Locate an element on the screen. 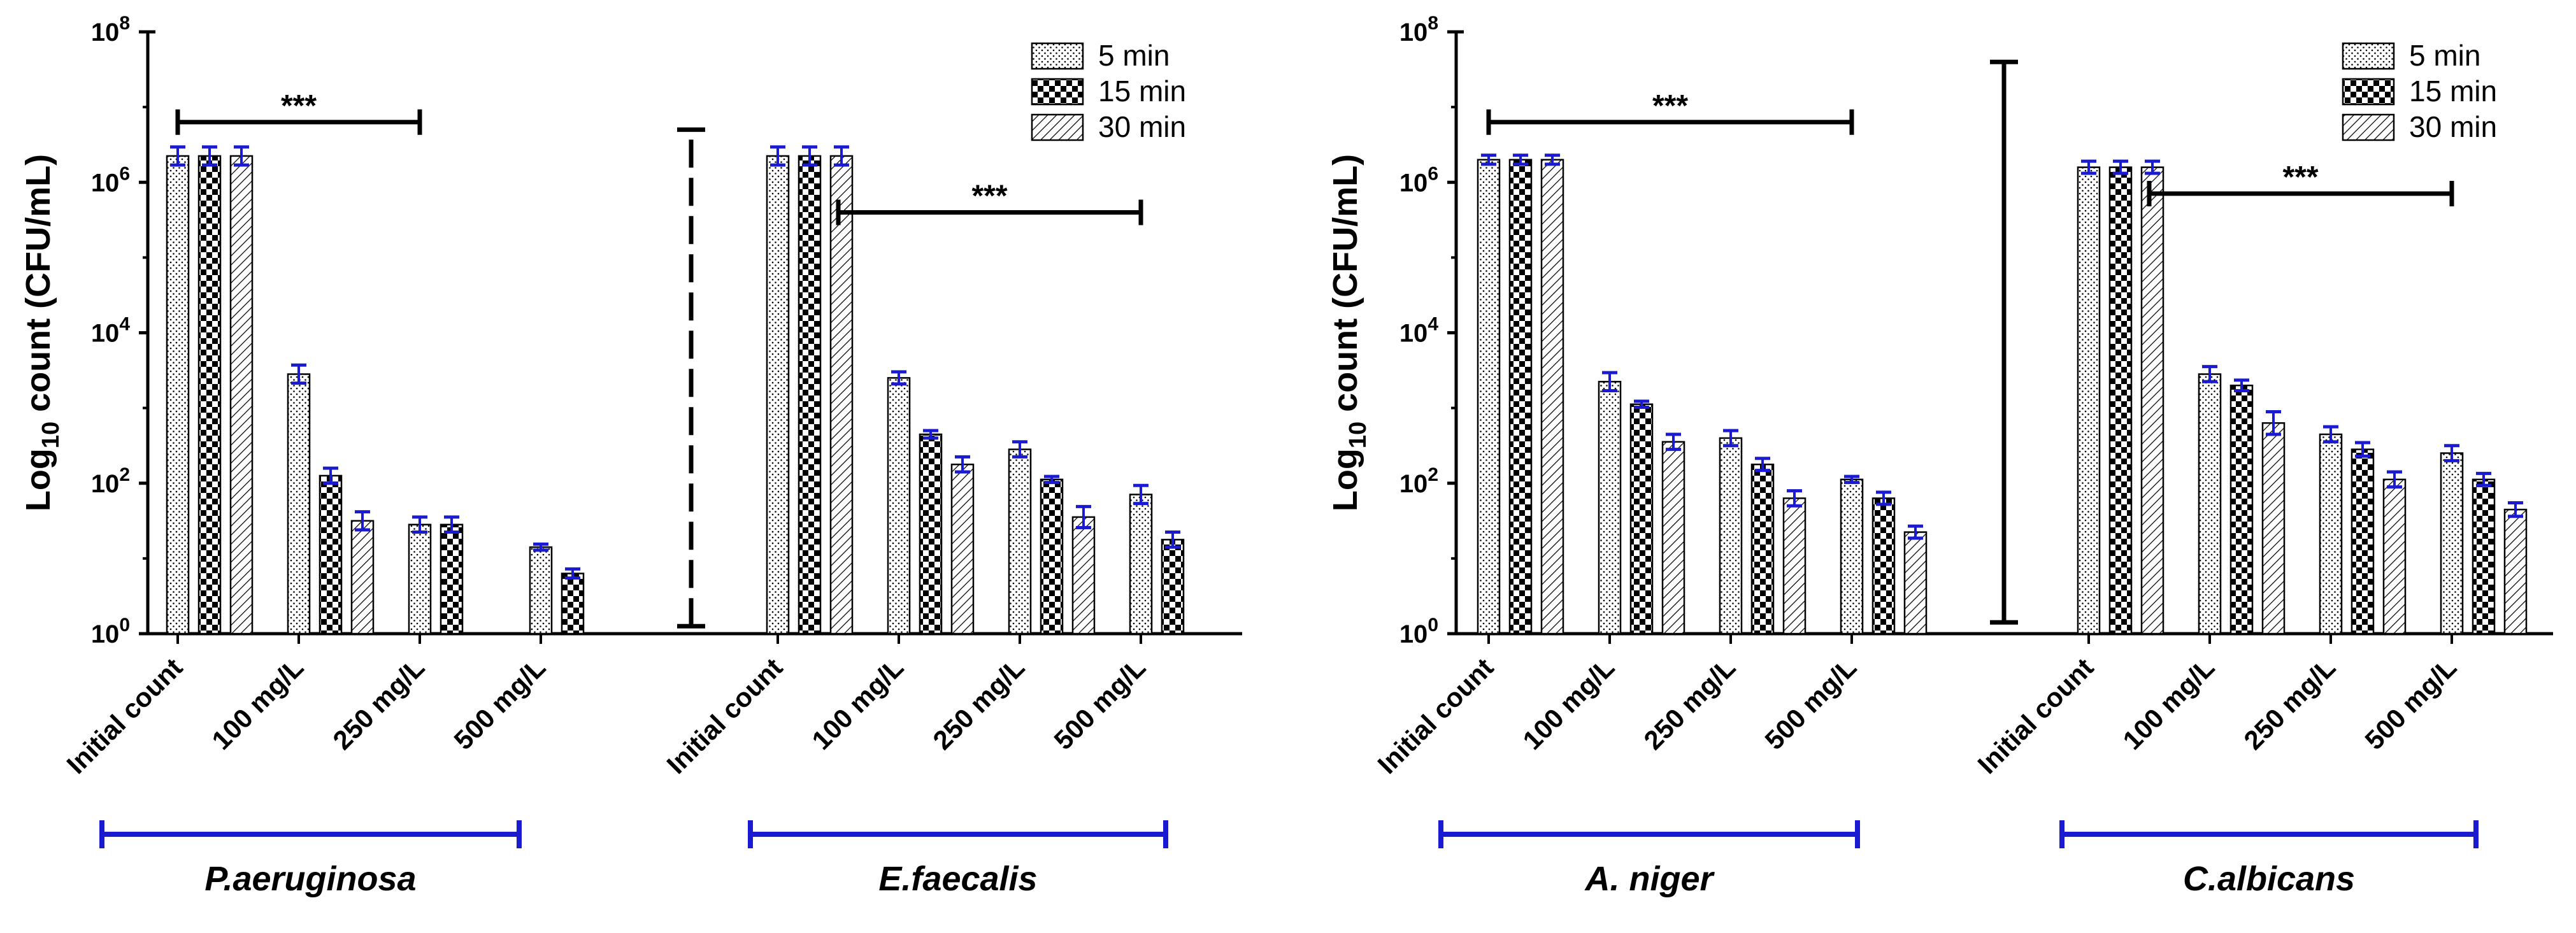  organism-label: P.aeruginosa is located at coordinates (310, 879).